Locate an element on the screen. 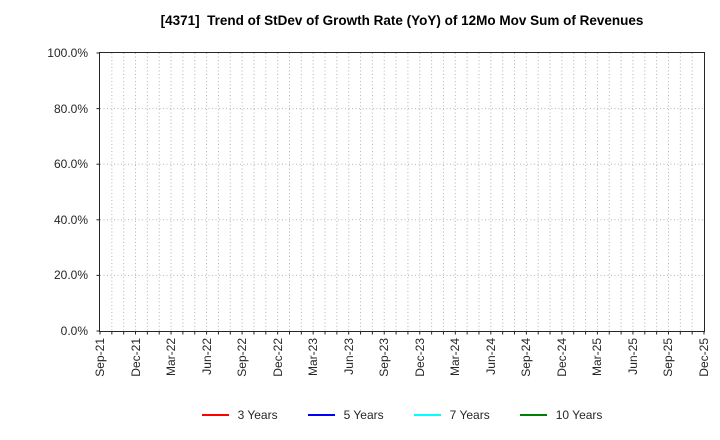 Image resolution: width=720 pixels, height=440 pixels. legend-item: 3 Years is located at coordinates (239, 415).